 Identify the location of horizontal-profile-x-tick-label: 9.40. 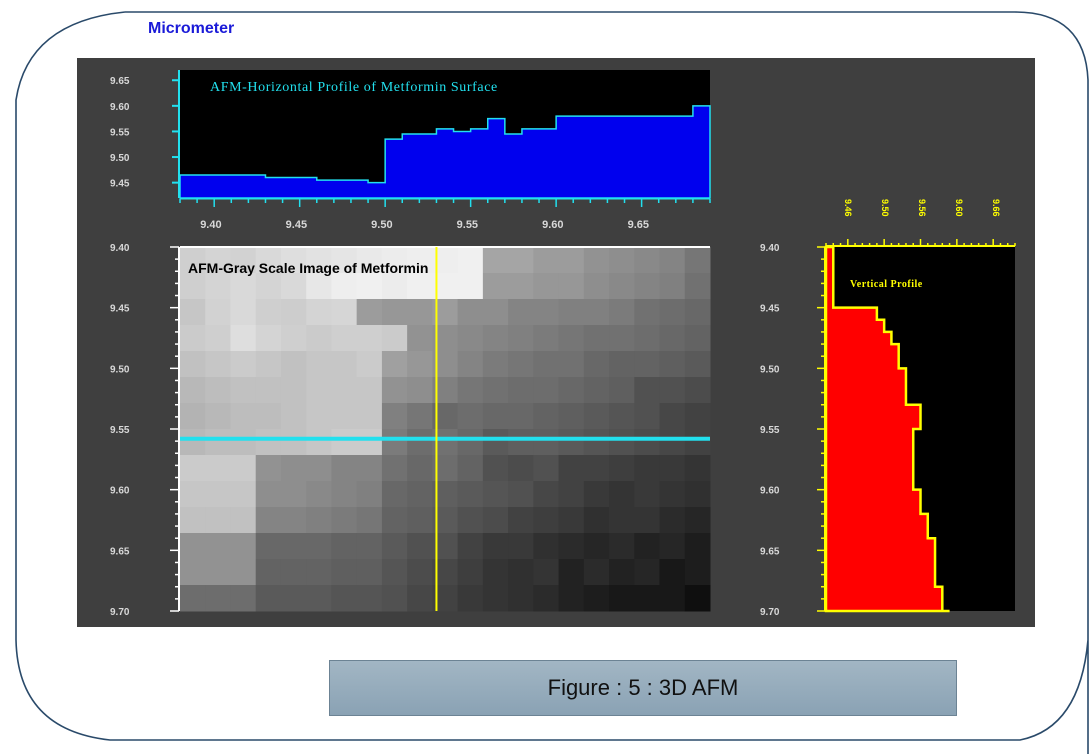
(210, 225).